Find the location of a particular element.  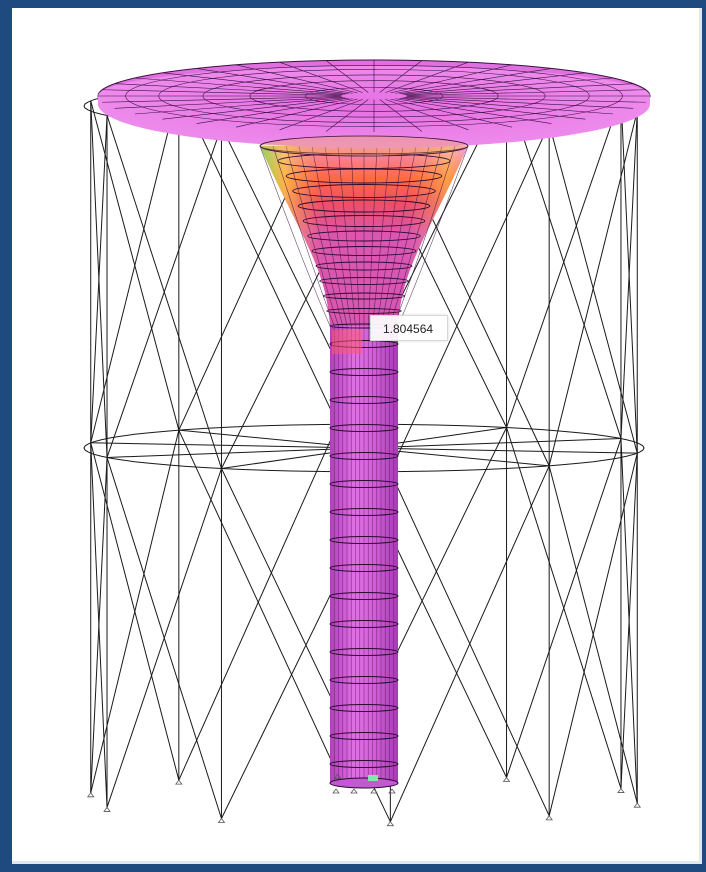

tooltip-value: 1.804564 is located at coordinates (408, 329).